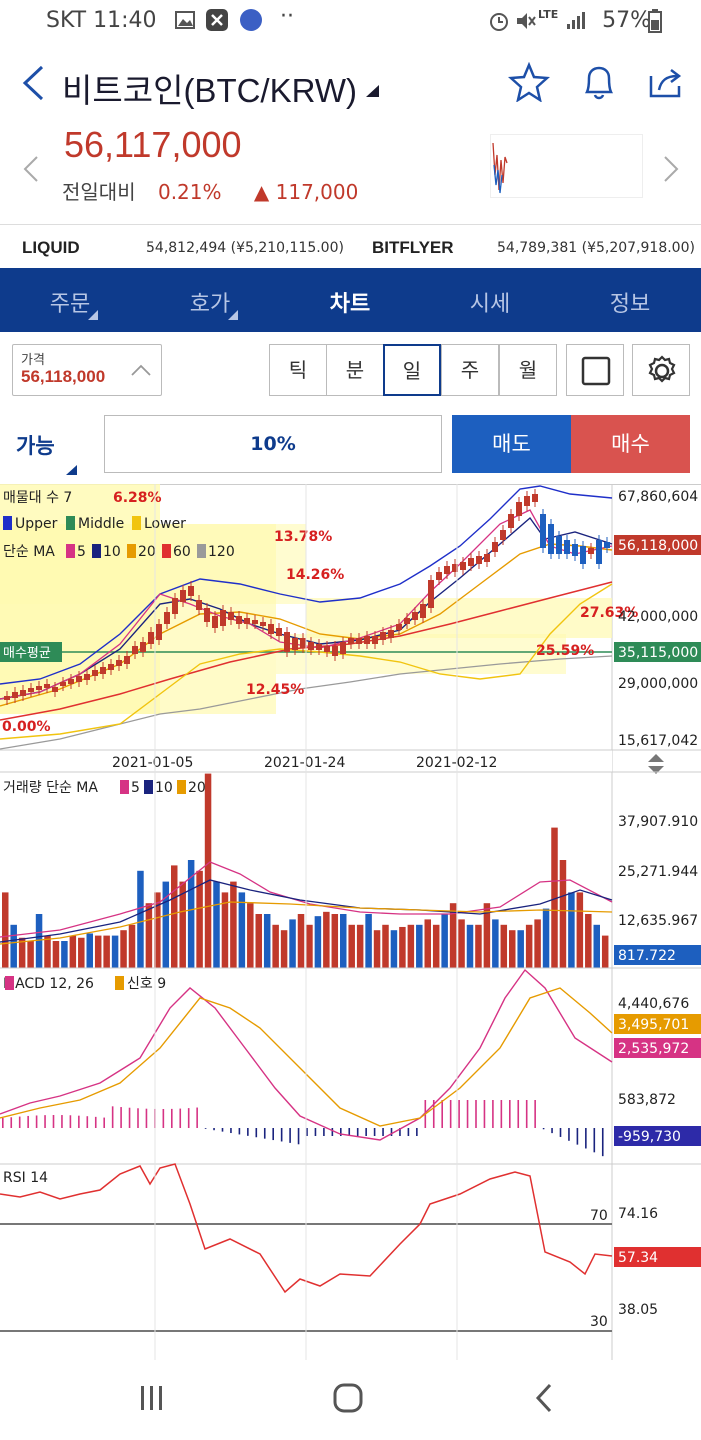 The width and height of the screenshot is (701, 1440). I want to click on price-y-tick: 15,617,042, so click(658, 741).